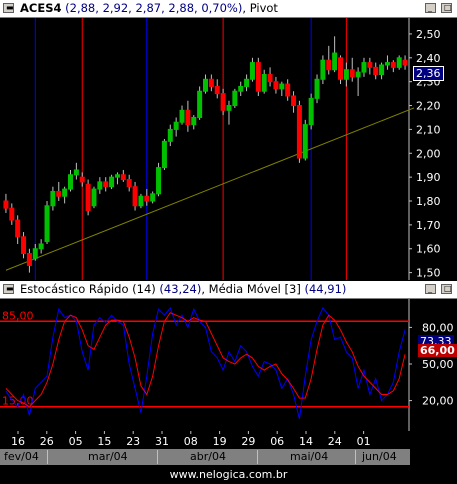  I want to click on price-tick-label: 1,70, so click(428, 225).